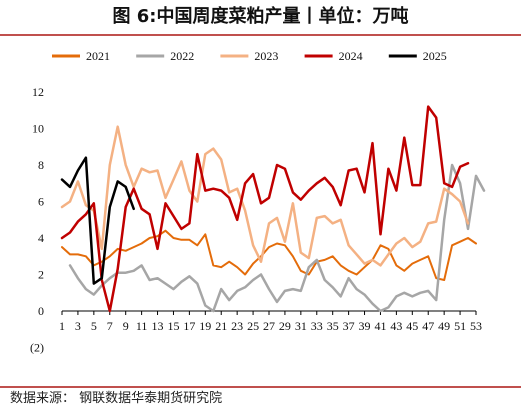 The image size is (521, 412). Describe the element at coordinates (333, 326) in the screenshot. I see `x-tick-label: 35` at that location.